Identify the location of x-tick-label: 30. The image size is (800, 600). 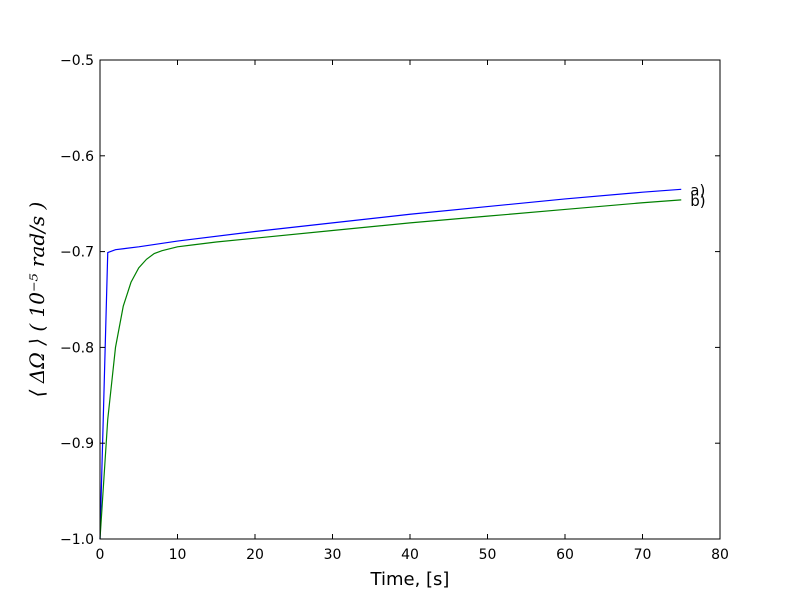
(333, 555).